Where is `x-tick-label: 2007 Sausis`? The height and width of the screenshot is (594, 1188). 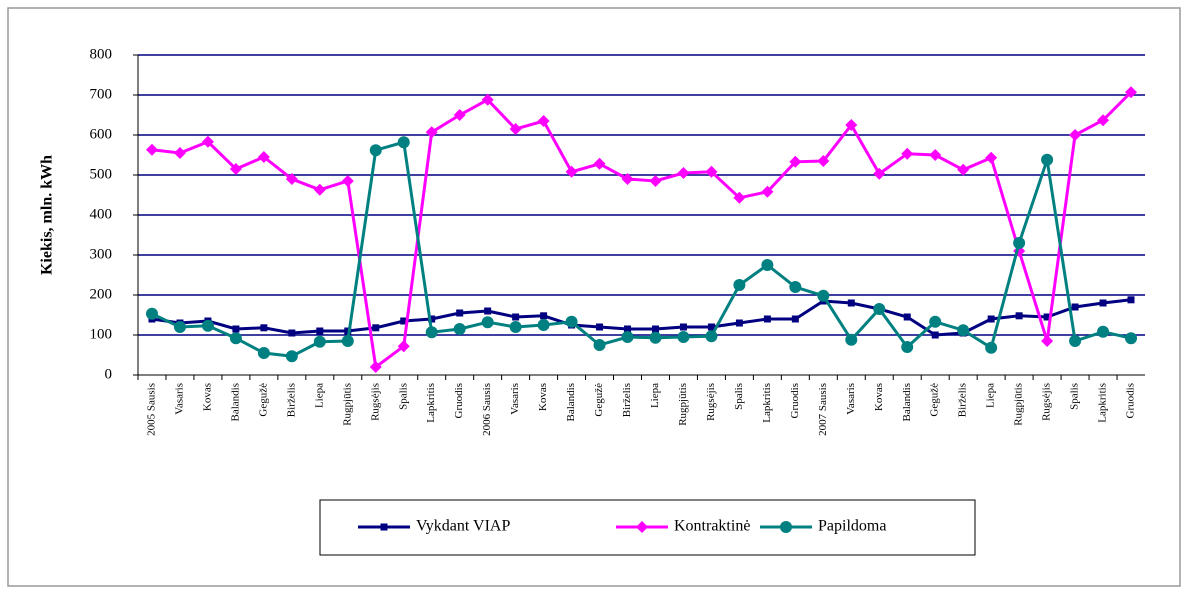
x-tick-label: 2007 Sausis is located at coordinates (823, 409).